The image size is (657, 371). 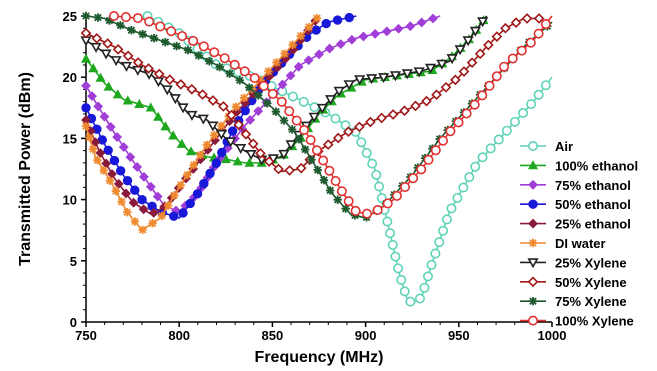 I want to click on legend-marker, so click(x=532, y=146).